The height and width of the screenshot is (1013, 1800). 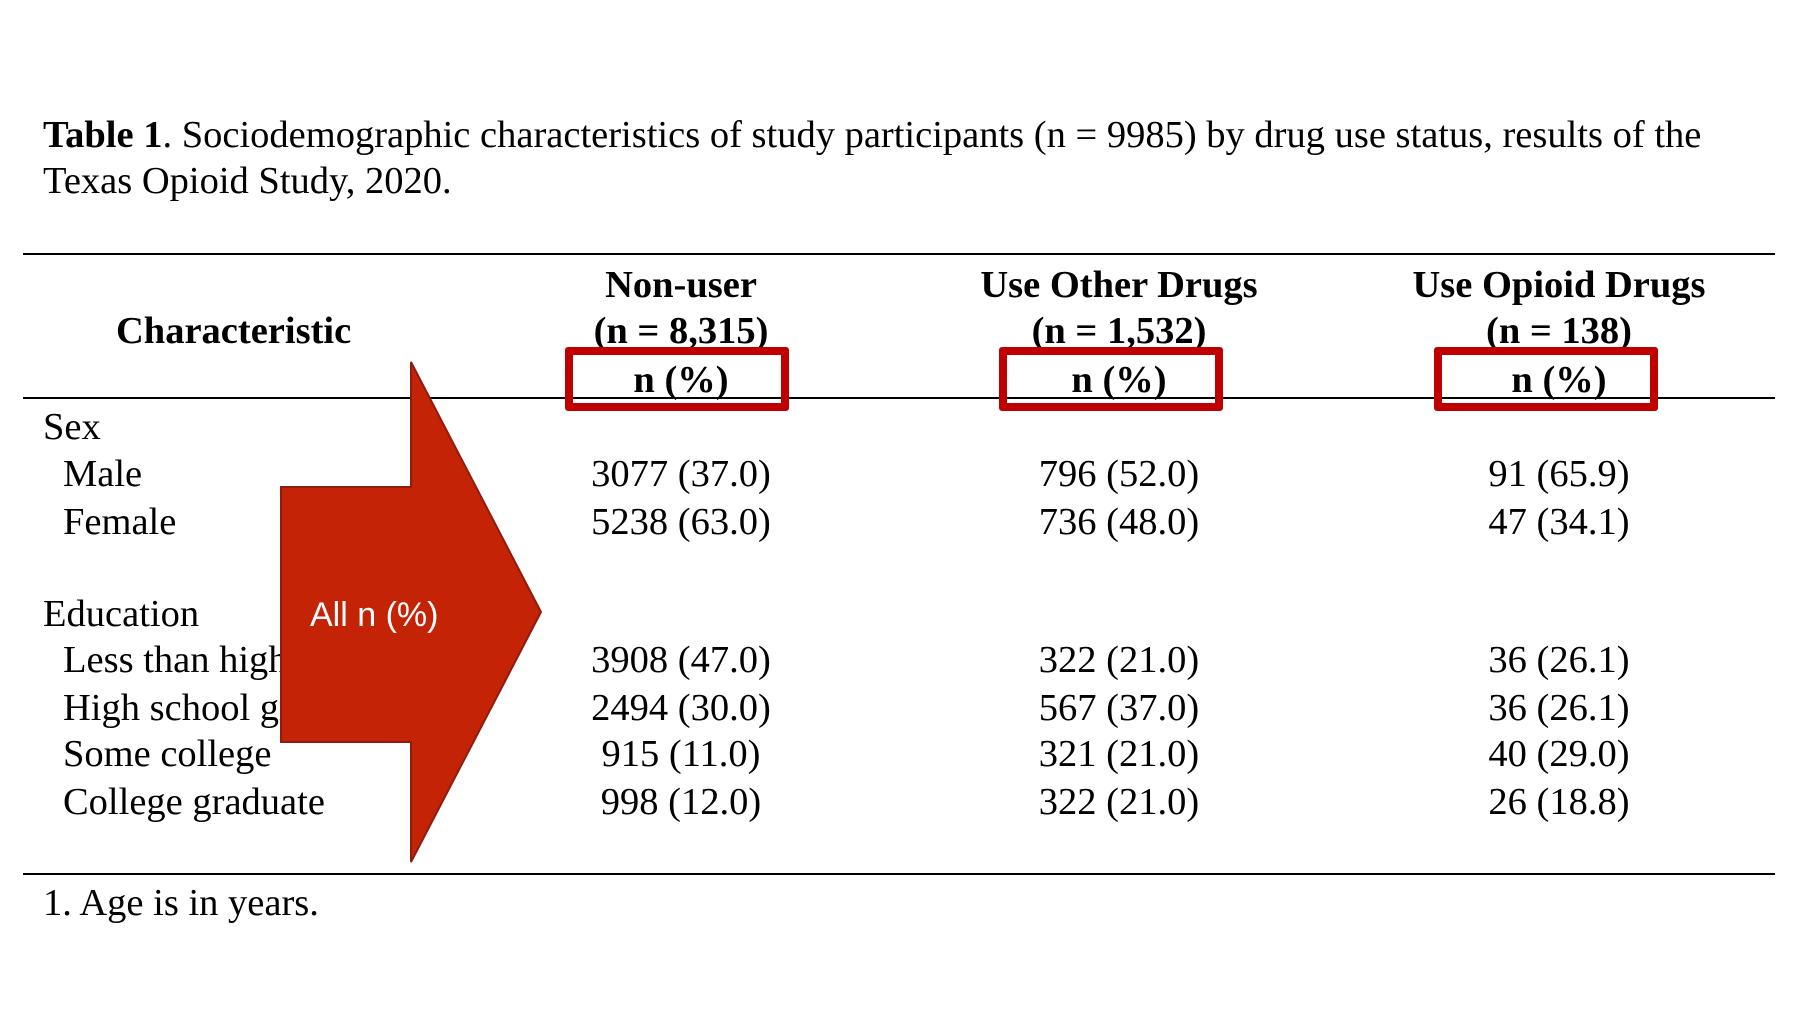 I want to click on highlight-box-non-user, so click(x=677, y=379).